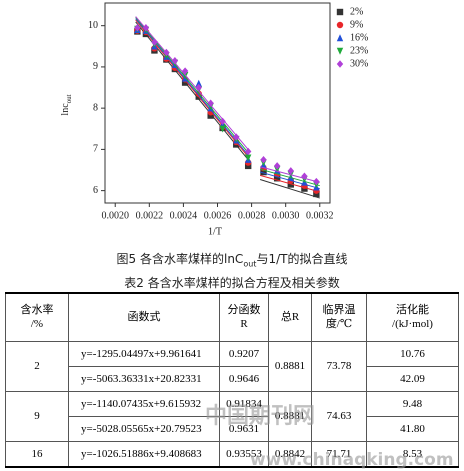  I want to click on cell: y=-5063.36331x+20.82331, so click(144, 378).